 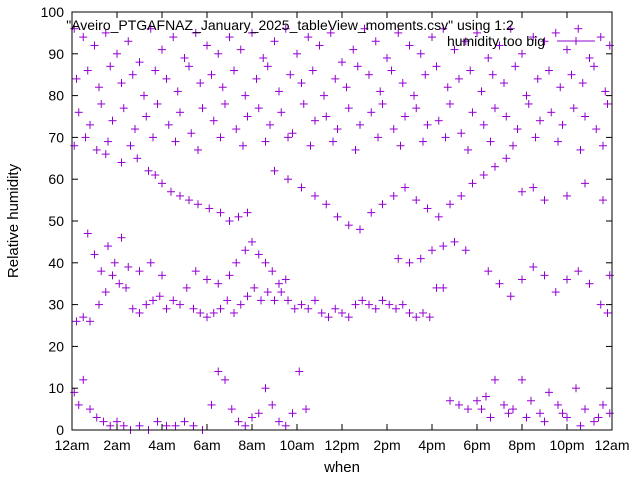 What do you see at coordinates (207, 232) in the screenshot?
I see `x-tick-3: 6am` at bounding box center [207, 232].